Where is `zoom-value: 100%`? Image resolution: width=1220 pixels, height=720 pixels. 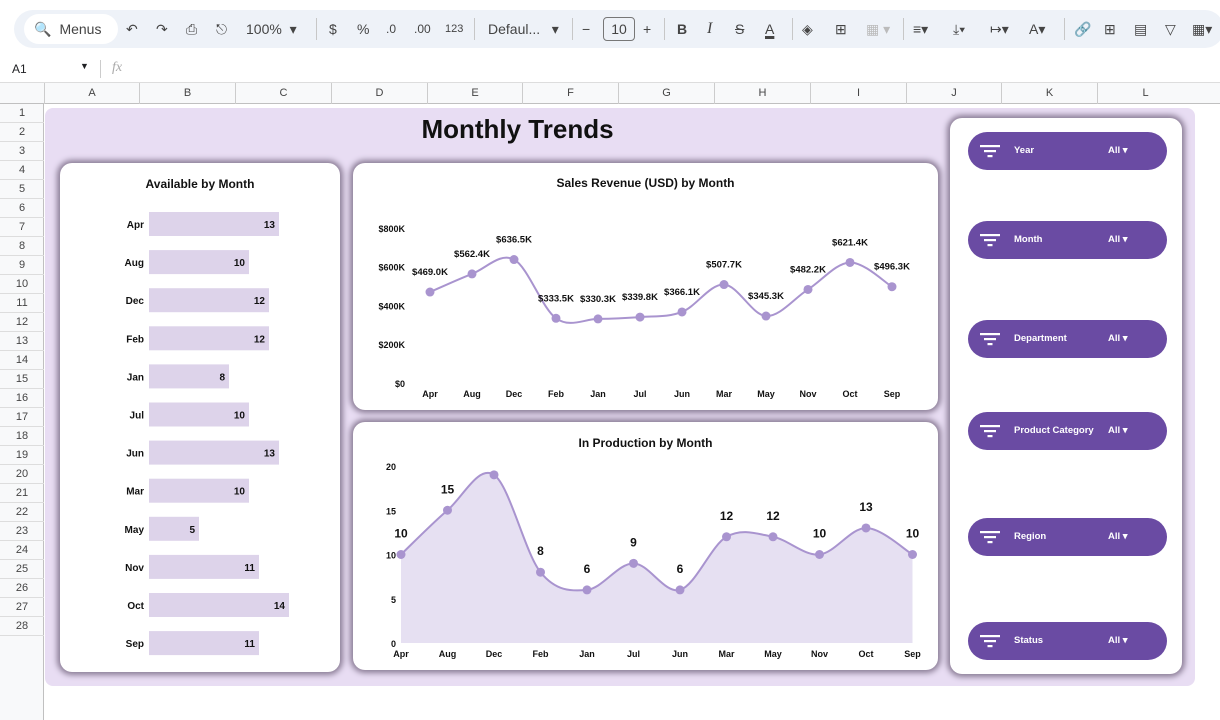 zoom-value: 100% is located at coordinates (264, 29).